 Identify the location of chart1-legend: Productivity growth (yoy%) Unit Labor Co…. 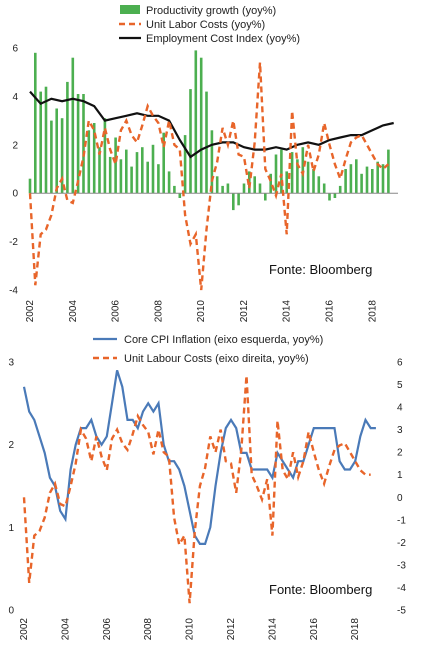
(209, 25).